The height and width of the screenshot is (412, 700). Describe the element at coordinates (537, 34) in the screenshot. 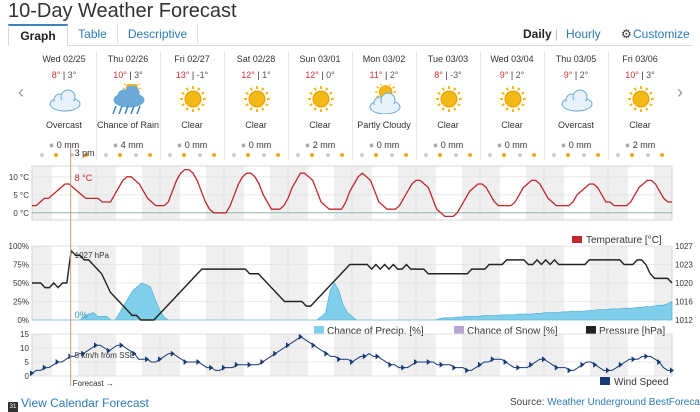

I see `daily-toggle: Daily` at that location.